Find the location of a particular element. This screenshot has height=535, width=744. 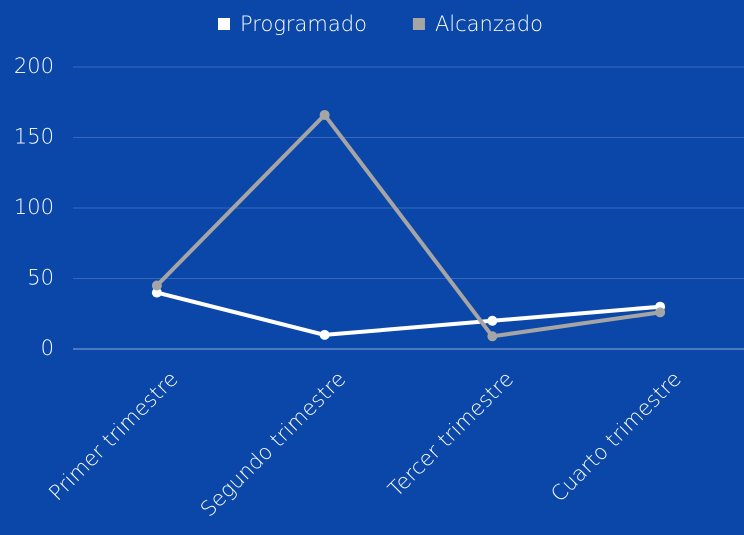

y-tick-label: 150 is located at coordinates (34, 137).